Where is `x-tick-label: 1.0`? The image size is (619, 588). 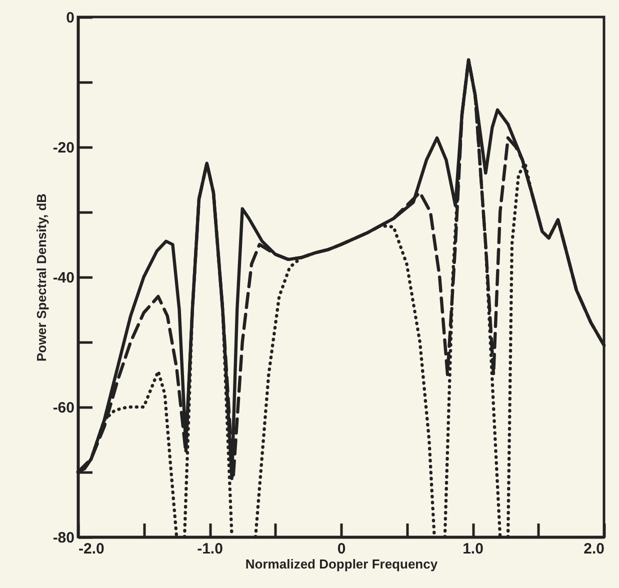
x-tick-label: 1.0 is located at coordinates (473, 549).